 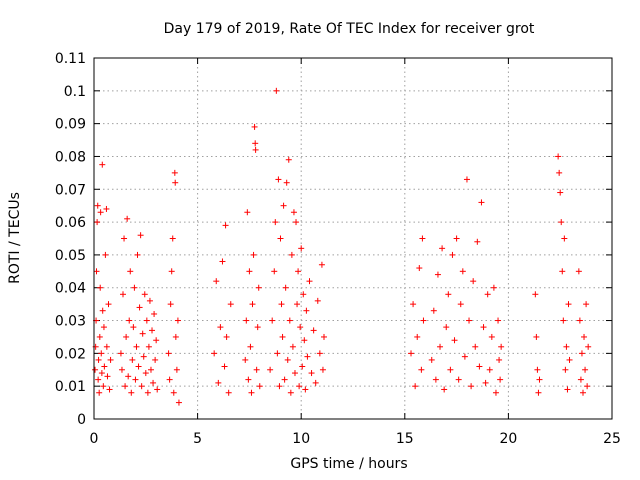 What do you see at coordinates (70, 322) in the screenshot?
I see `y-tick-label: 0.03` at bounding box center [70, 322].